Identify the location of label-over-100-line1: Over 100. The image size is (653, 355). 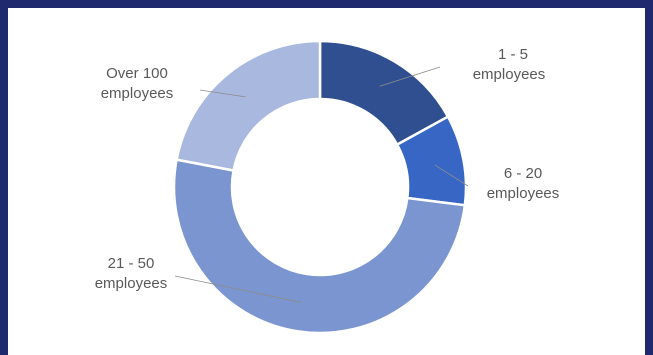
(137, 73).